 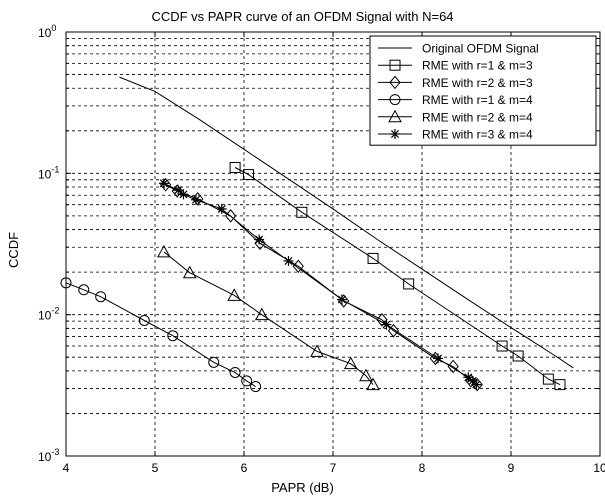 I want to click on legend-label: RME with r=1 & m=4, so click(x=477, y=100).